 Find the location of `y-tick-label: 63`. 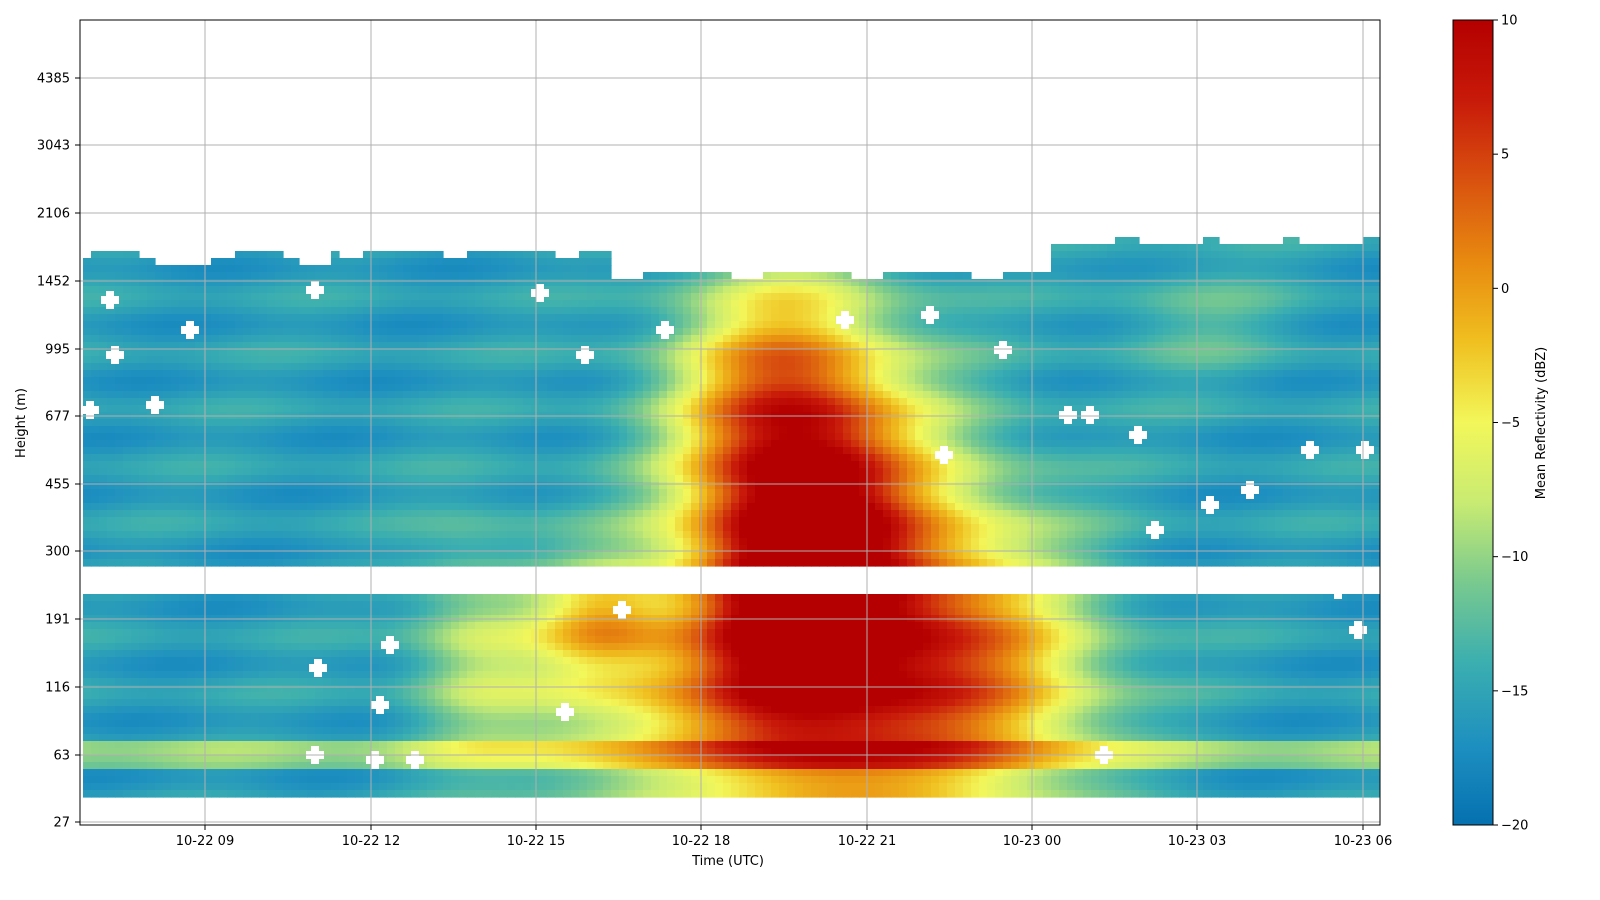

y-tick-label: 63 is located at coordinates (61, 756).